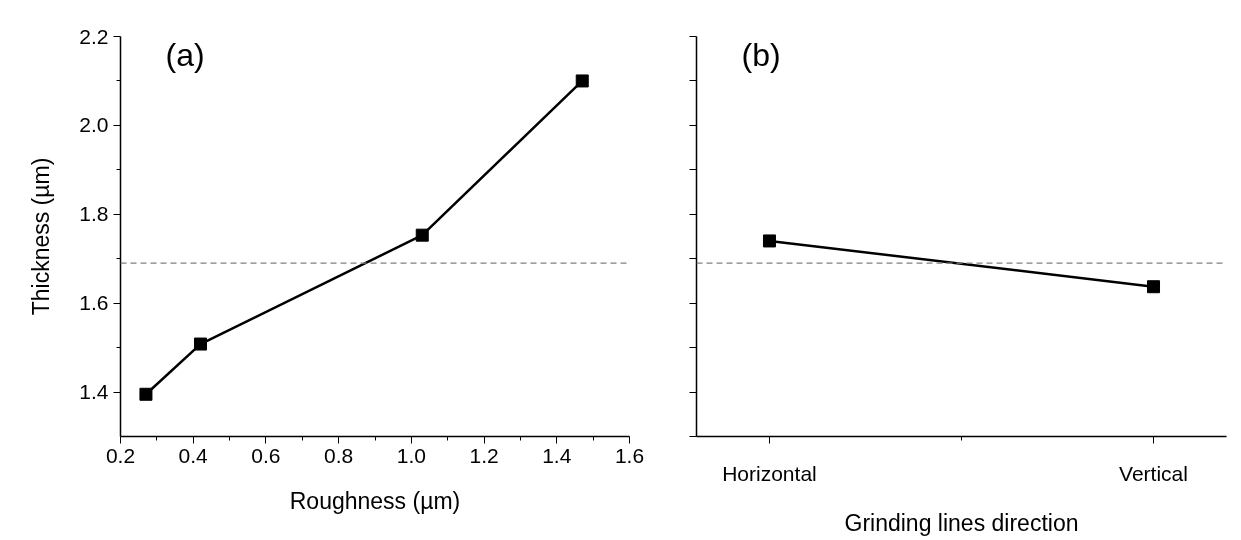 This screenshot has height=540, width=1241. I want to click on x-tick-label: 1.4, so click(557, 455).